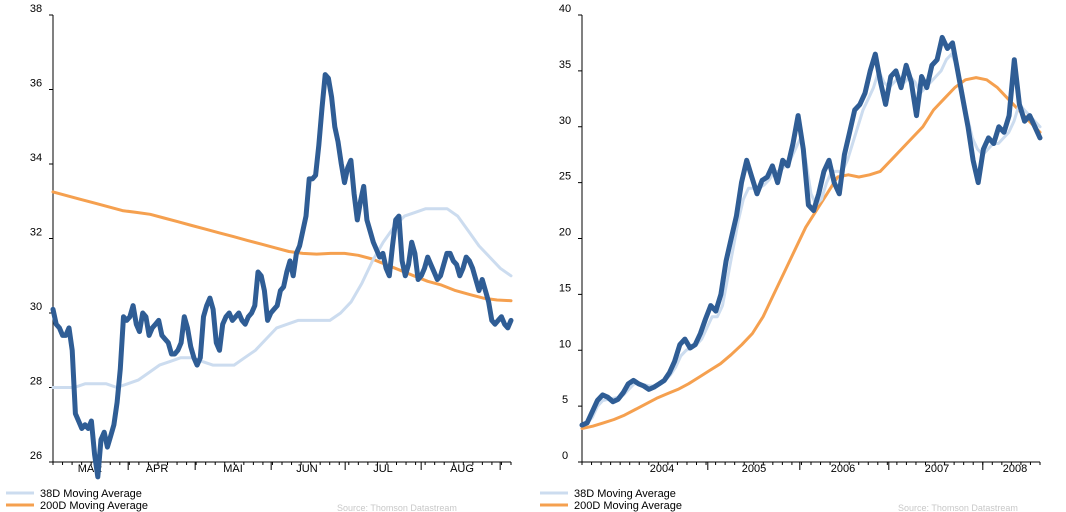 Image resolution: width=1066 pixels, height=512 pixels. What do you see at coordinates (306, 469) in the screenshot?
I see `x-tick-label: JUN` at bounding box center [306, 469].